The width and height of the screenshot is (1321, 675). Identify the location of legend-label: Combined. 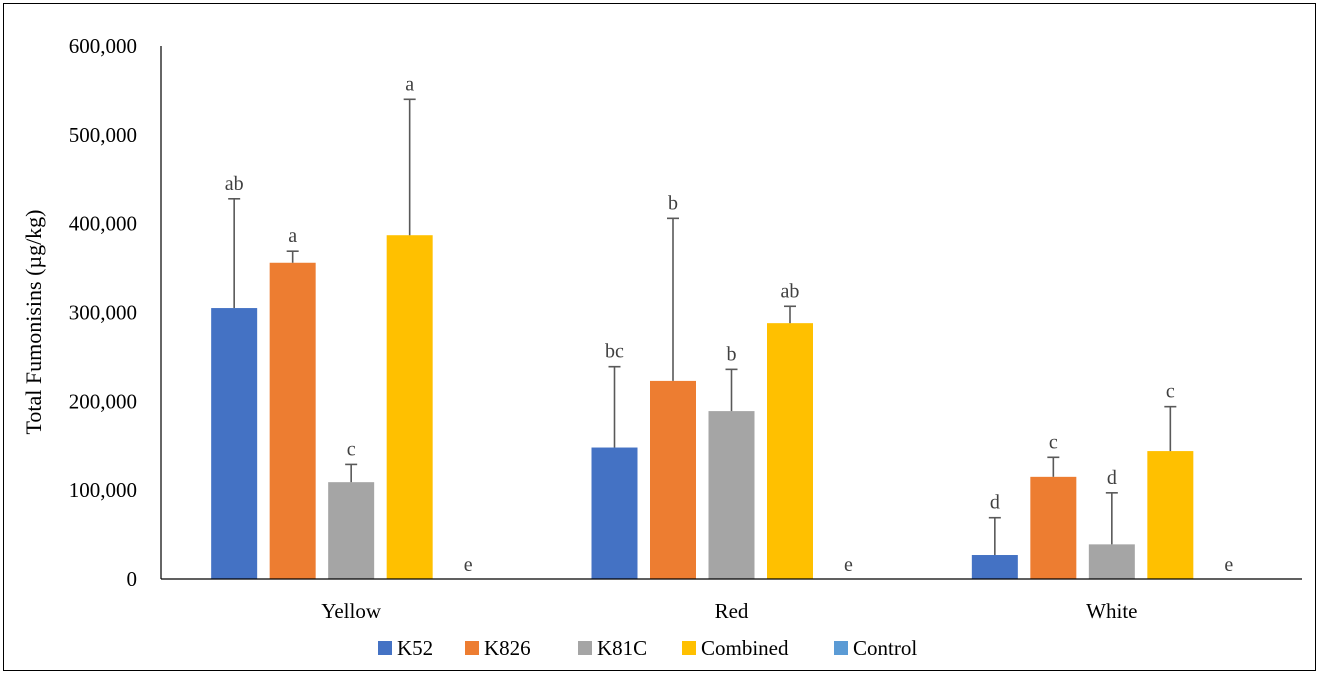
(745, 648).